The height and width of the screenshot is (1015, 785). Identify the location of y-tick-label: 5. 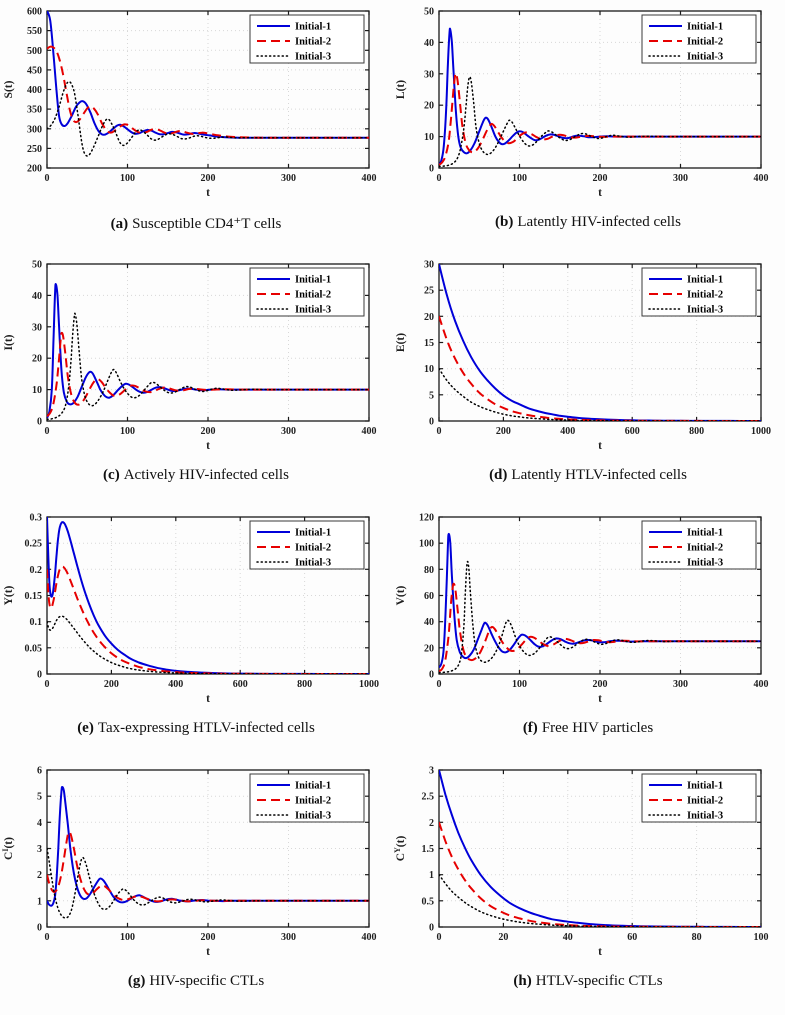
(431, 395).